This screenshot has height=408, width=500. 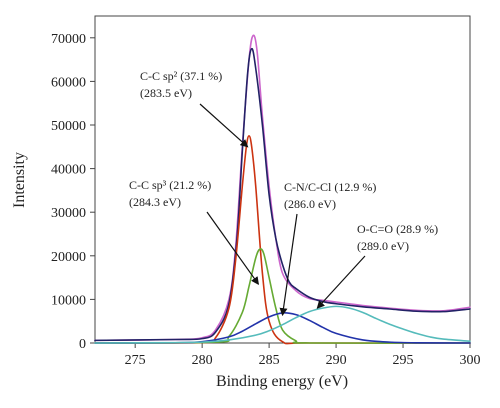 I want to click on annotation-0: C-C sp² (37.1 %) (283.5 eV), so click(x=194, y=108).